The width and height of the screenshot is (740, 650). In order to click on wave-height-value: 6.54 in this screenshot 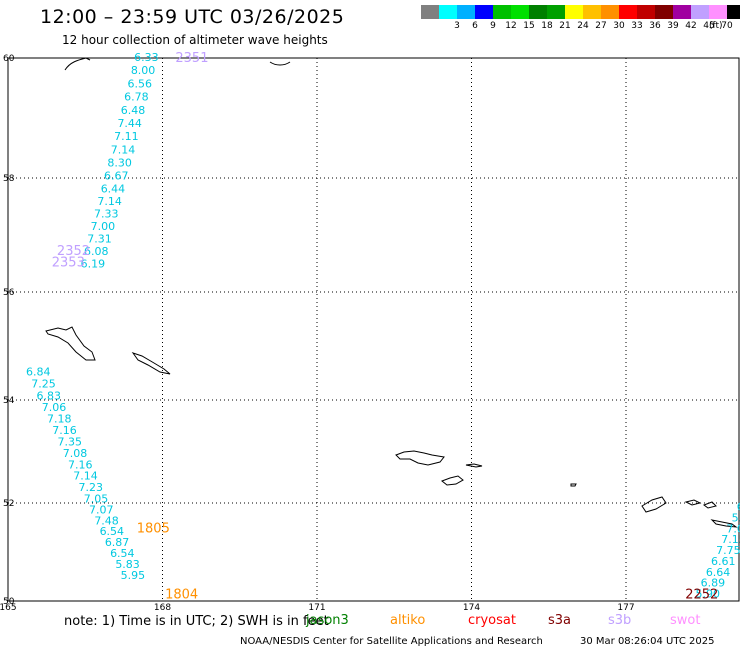, I will do `click(112, 531)`.